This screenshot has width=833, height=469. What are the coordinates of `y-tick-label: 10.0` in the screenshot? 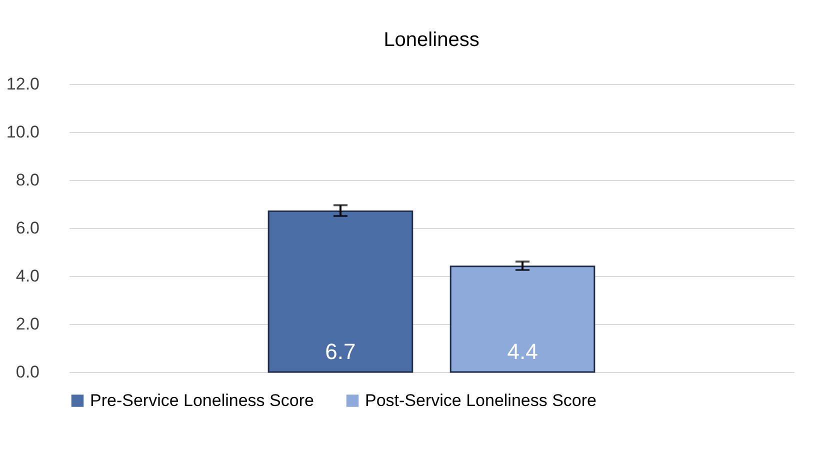 It's located at (23, 132).